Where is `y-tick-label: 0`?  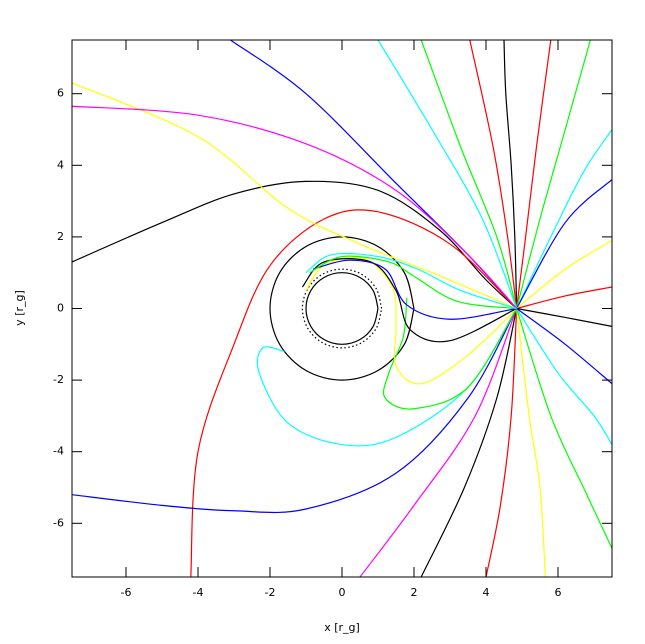 y-tick-label: 0 is located at coordinates (60, 308).